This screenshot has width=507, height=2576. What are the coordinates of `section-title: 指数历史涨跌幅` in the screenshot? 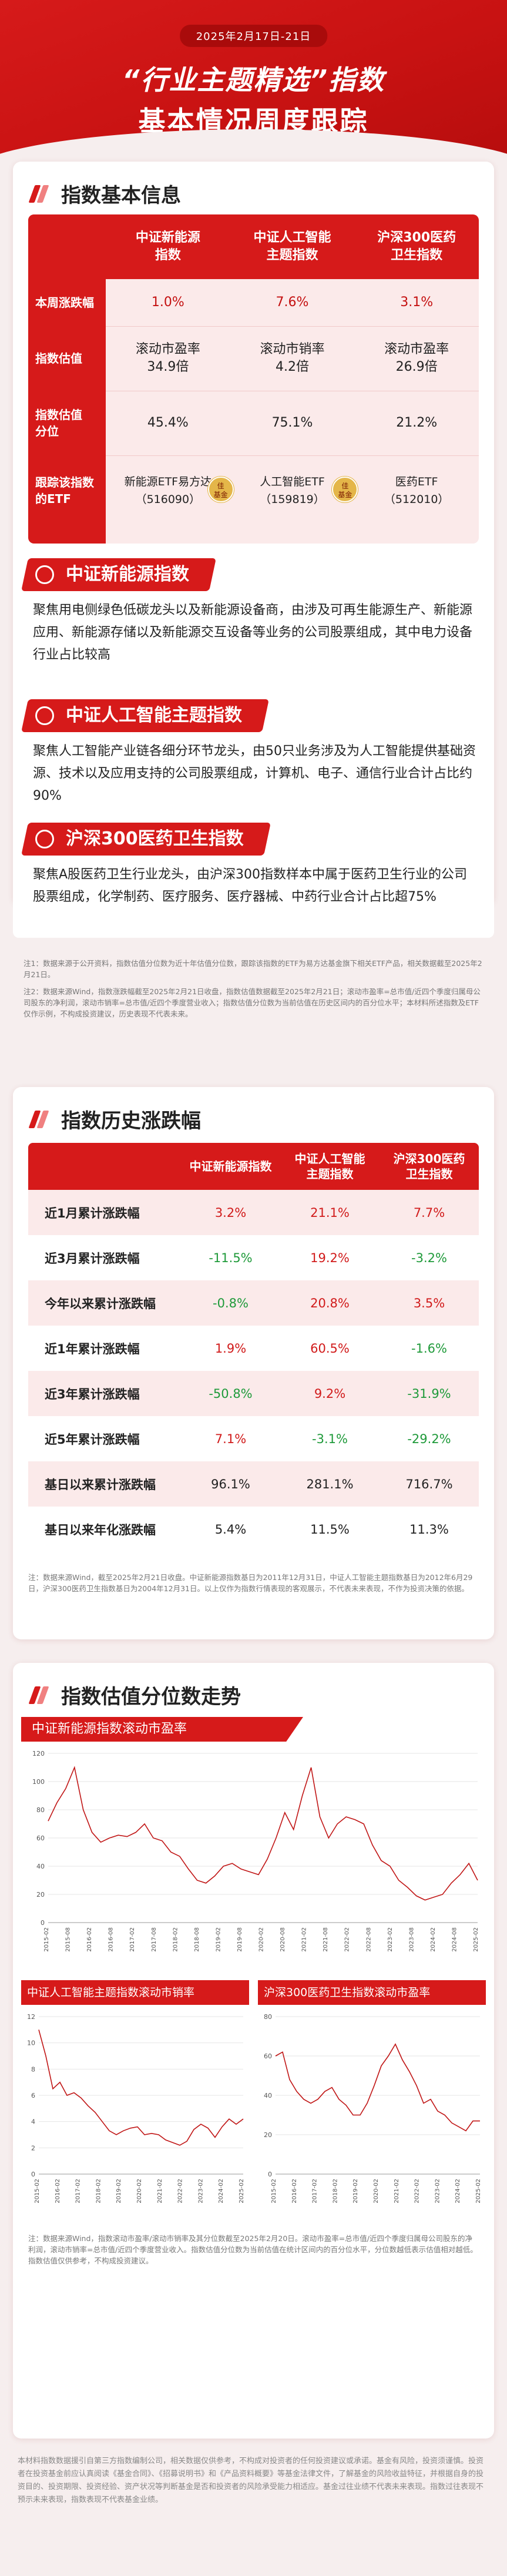 It's located at (131, 1121).